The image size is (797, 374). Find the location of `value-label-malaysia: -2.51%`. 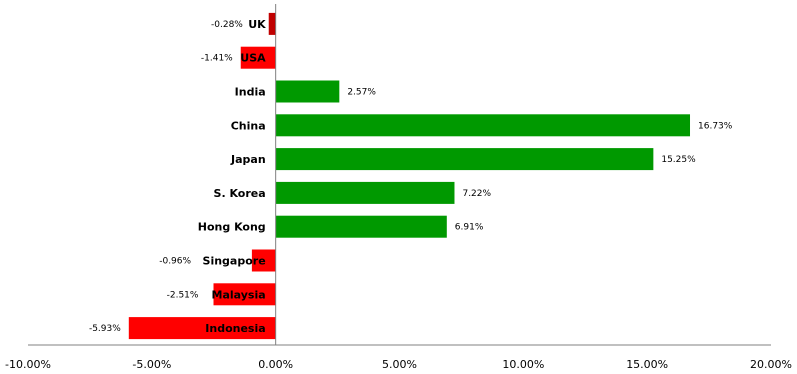

value-label-malaysia: -2.51% is located at coordinates (183, 295).